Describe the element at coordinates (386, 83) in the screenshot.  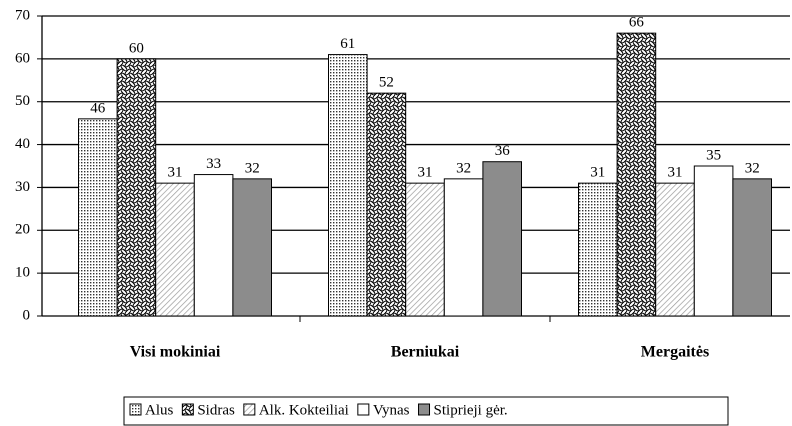
I see `data-label: 52` at that location.